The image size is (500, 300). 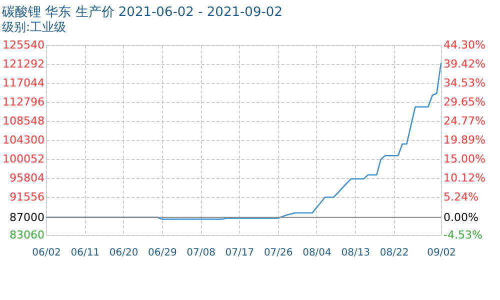 What do you see at coordinates (85, 253) in the screenshot?
I see `x-tick-label: 06/11` at bounding box center [85, 253].